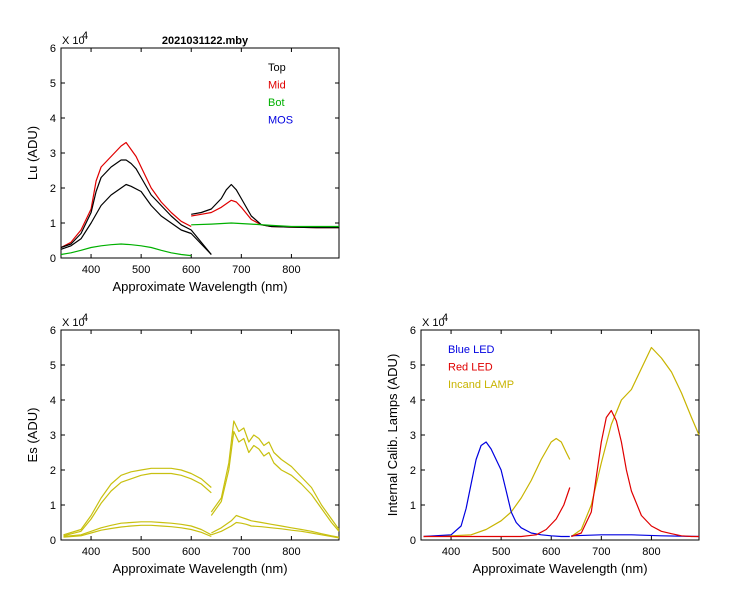 This screenshot has height=600, width=750. Describe the element at coordinates (413, 471) in the screenshot. I see `lamps-ytick-label: 2` at that location.